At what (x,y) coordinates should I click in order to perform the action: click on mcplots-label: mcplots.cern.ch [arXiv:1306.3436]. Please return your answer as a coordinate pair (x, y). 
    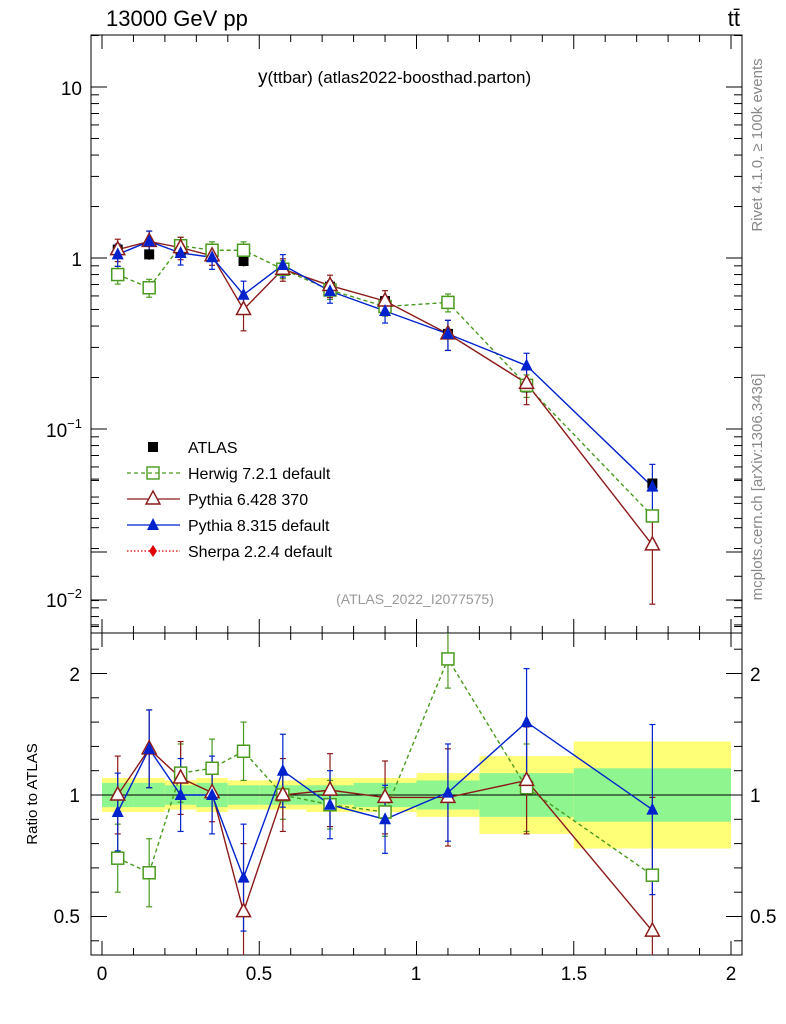
    Looking at the image, I should click on (757, 487).